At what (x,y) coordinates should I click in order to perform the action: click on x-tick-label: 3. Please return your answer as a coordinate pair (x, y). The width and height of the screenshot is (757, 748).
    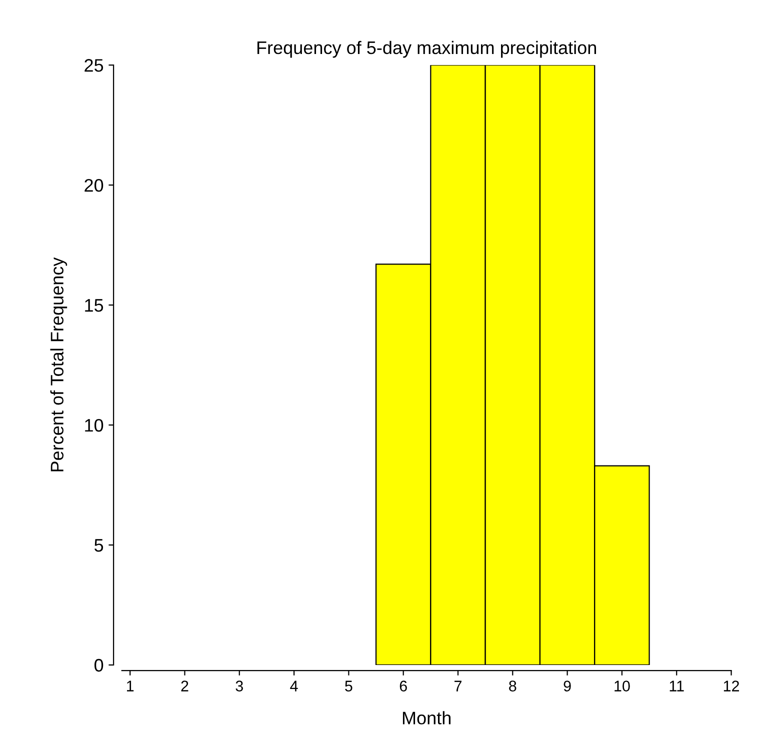
    Looking at the image, I should click on (239, 686).